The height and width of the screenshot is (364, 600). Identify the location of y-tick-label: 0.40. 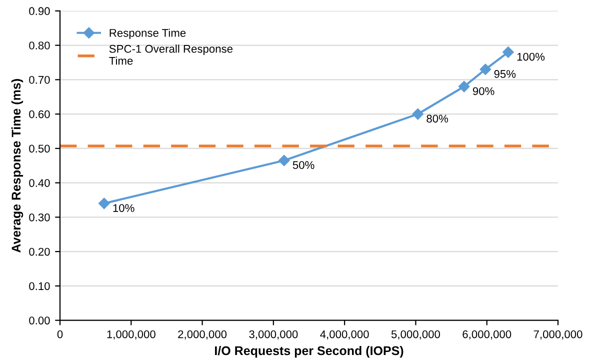
(39, 183).